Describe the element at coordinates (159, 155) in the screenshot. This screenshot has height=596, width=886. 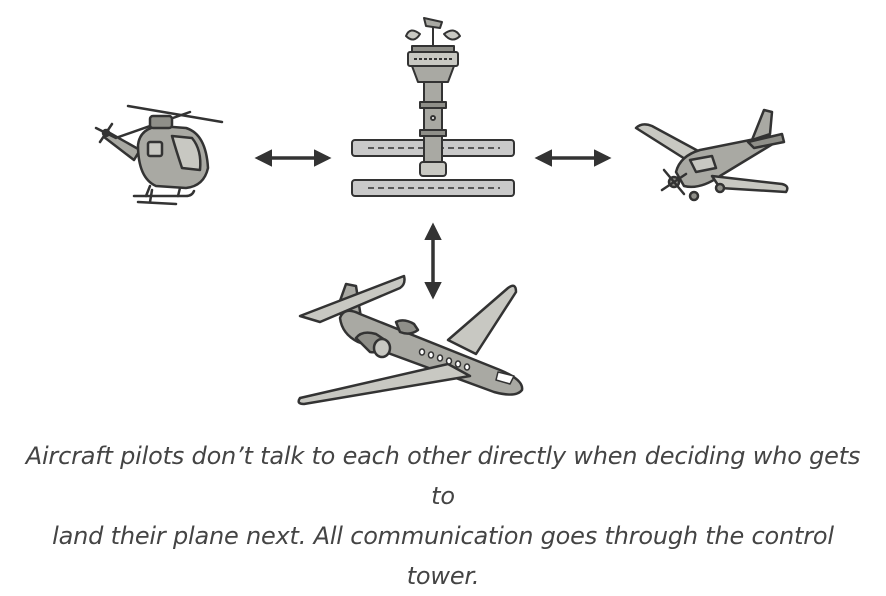
I see `helicopter-icon` at that location.